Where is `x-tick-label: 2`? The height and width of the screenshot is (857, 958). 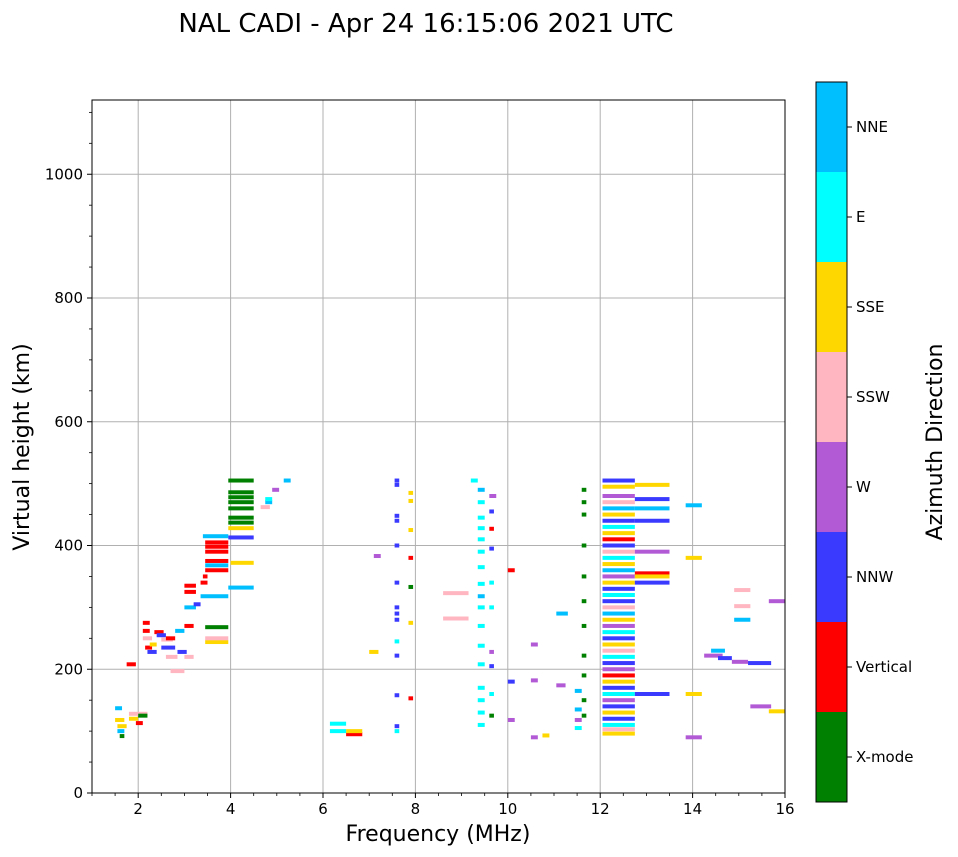
x-tick-label: 2 is located at coordinates (138, 809).